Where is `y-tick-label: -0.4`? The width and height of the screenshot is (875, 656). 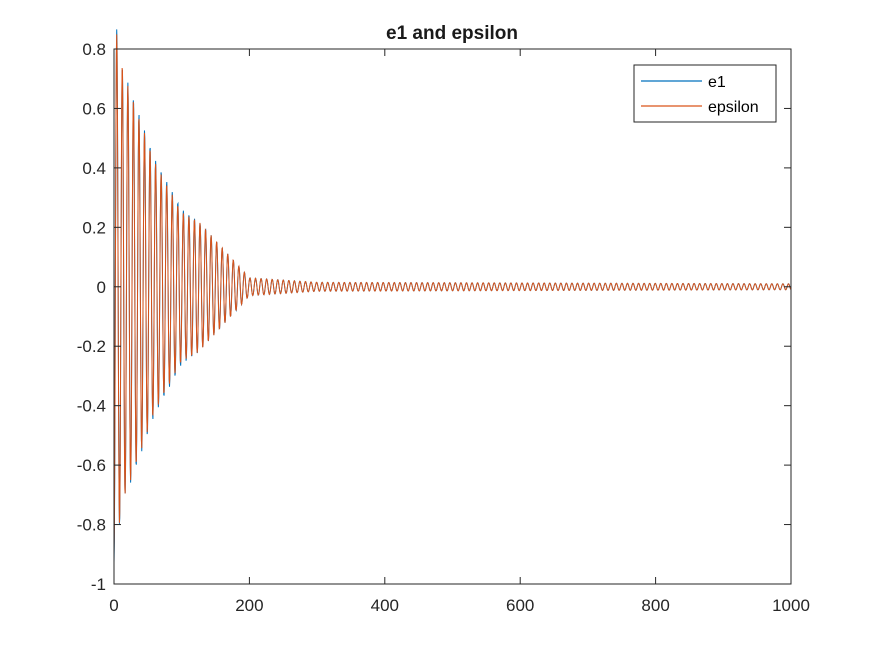 y-tick-label: -0.4 is located at coordinates (91, 406).